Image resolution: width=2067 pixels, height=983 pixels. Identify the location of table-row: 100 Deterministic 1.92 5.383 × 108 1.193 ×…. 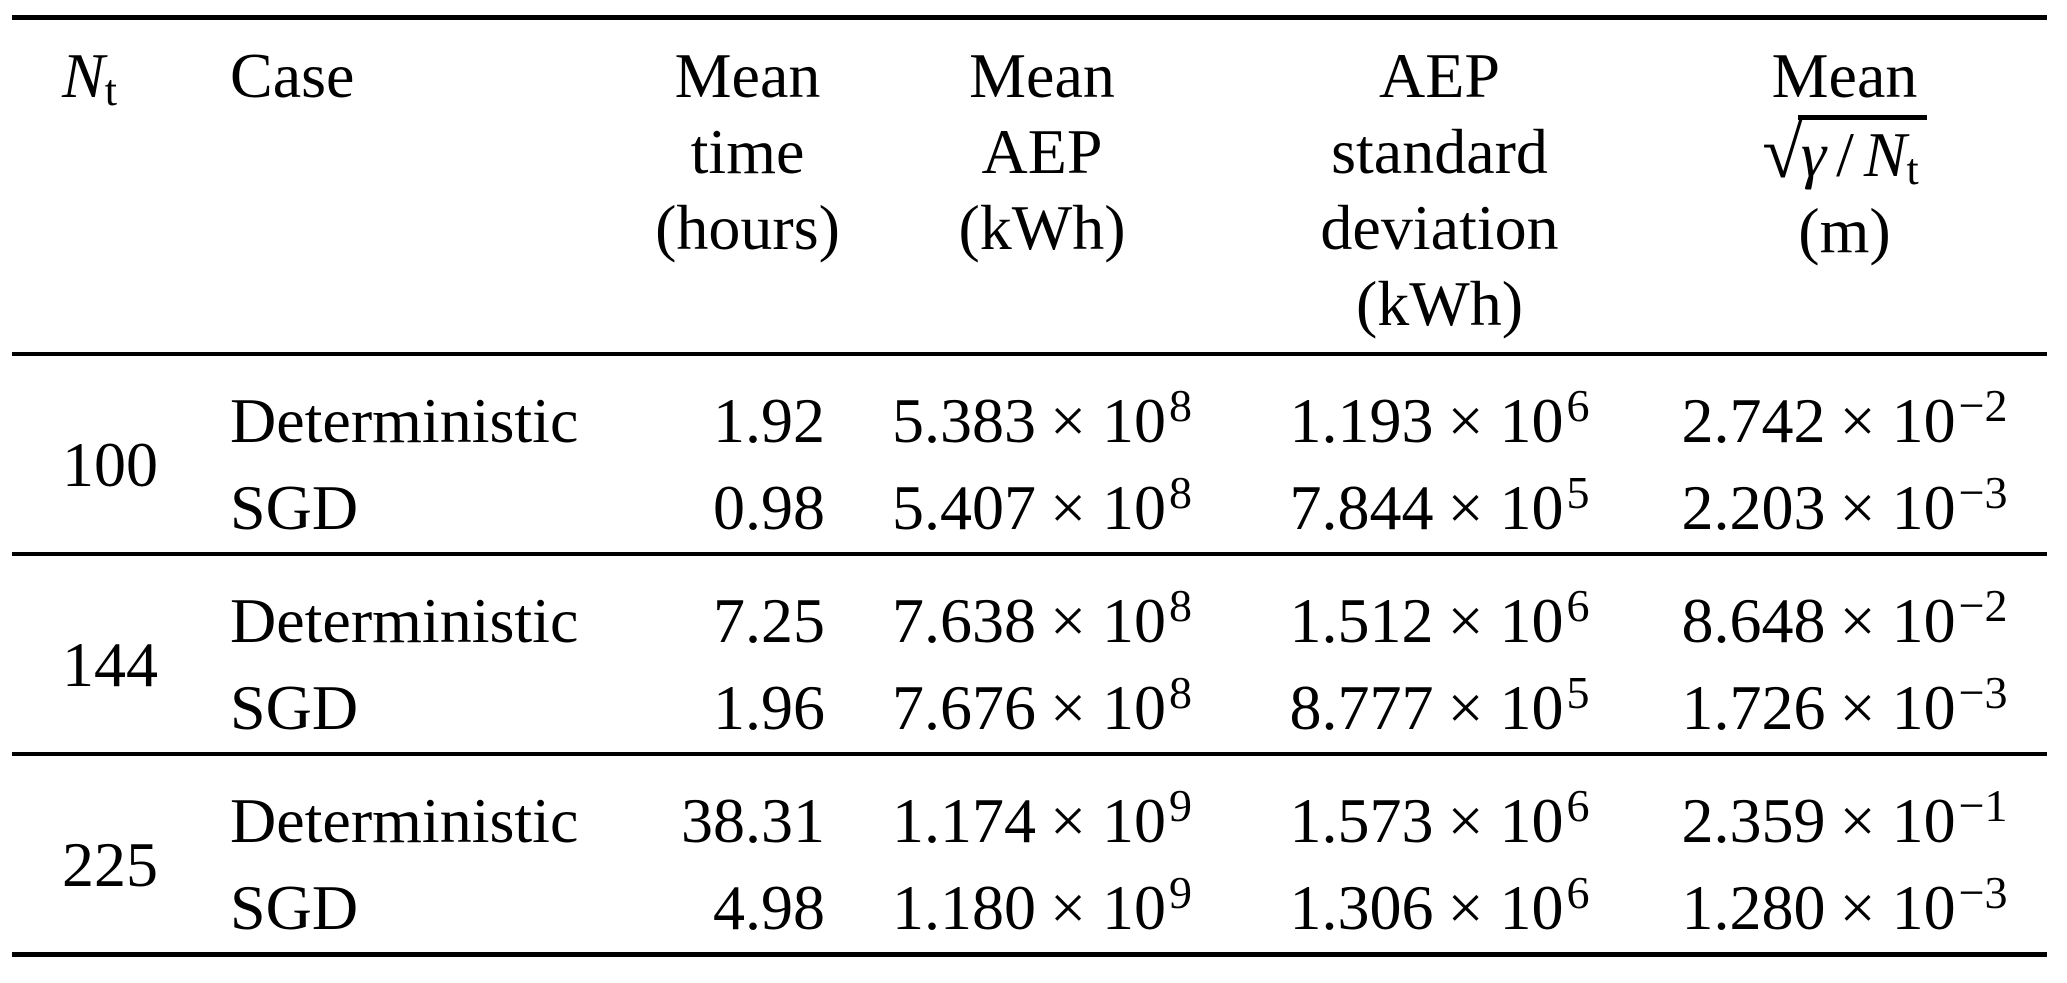
(1029, 427).